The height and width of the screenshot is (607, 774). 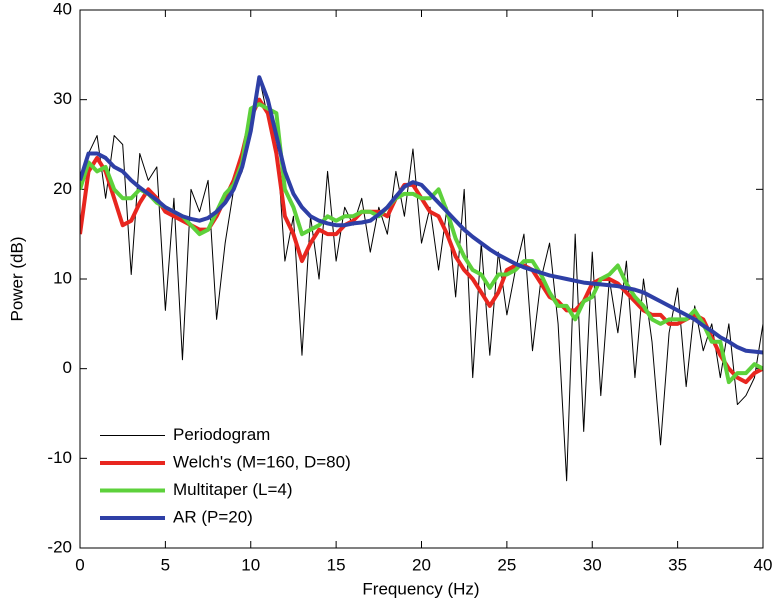 I want to click on y-tick-label: -10, so click(x=59, y=457).